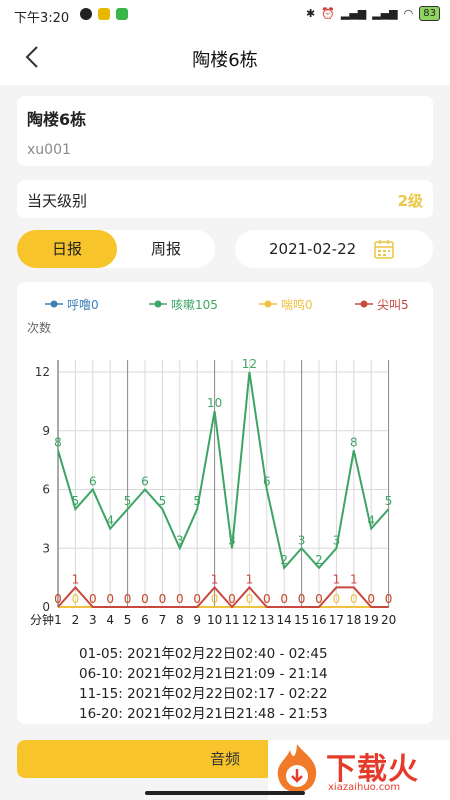  I want to click on data-label: 4, so click(110, 521).